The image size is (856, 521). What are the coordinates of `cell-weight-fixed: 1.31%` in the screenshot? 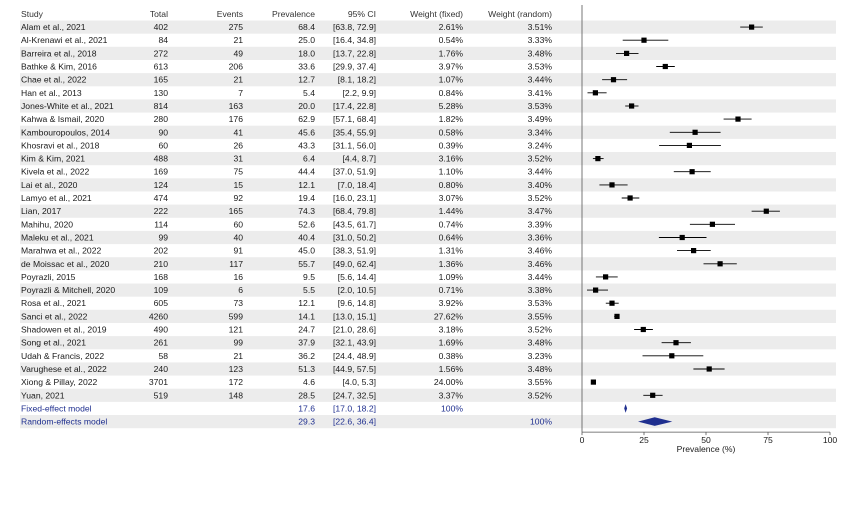 It's located at (451, 251).